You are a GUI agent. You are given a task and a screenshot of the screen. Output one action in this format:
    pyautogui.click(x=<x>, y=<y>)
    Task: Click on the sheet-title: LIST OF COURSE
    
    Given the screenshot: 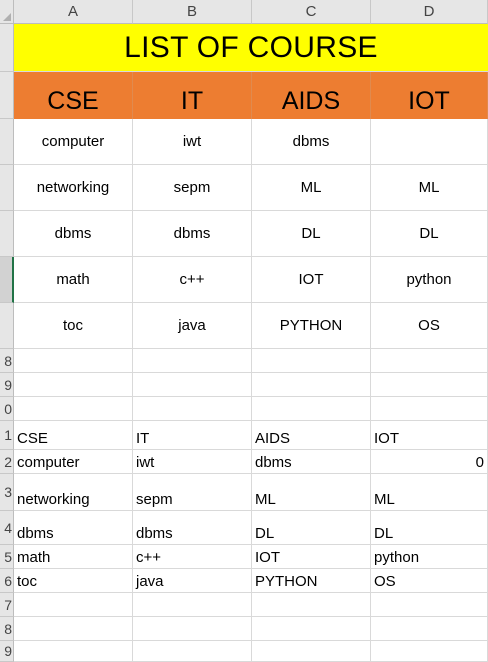 What is the action you would take?
    pyautogui.click(x=251, y=48)
    